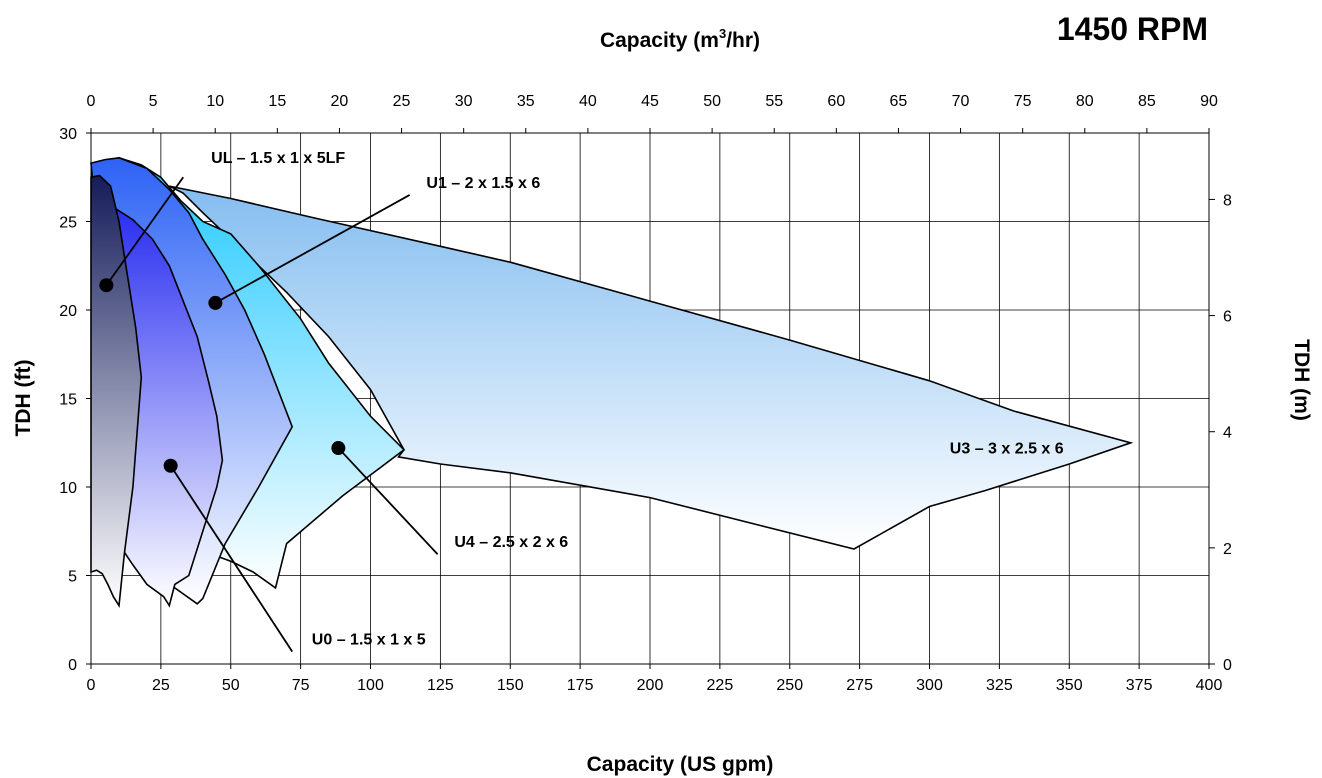 The height and width of the screenshot is (778, 1322). Describe the element at coordinates (1147, 101) in the screenshot. I see `x2-tick-label: 85` at that location.